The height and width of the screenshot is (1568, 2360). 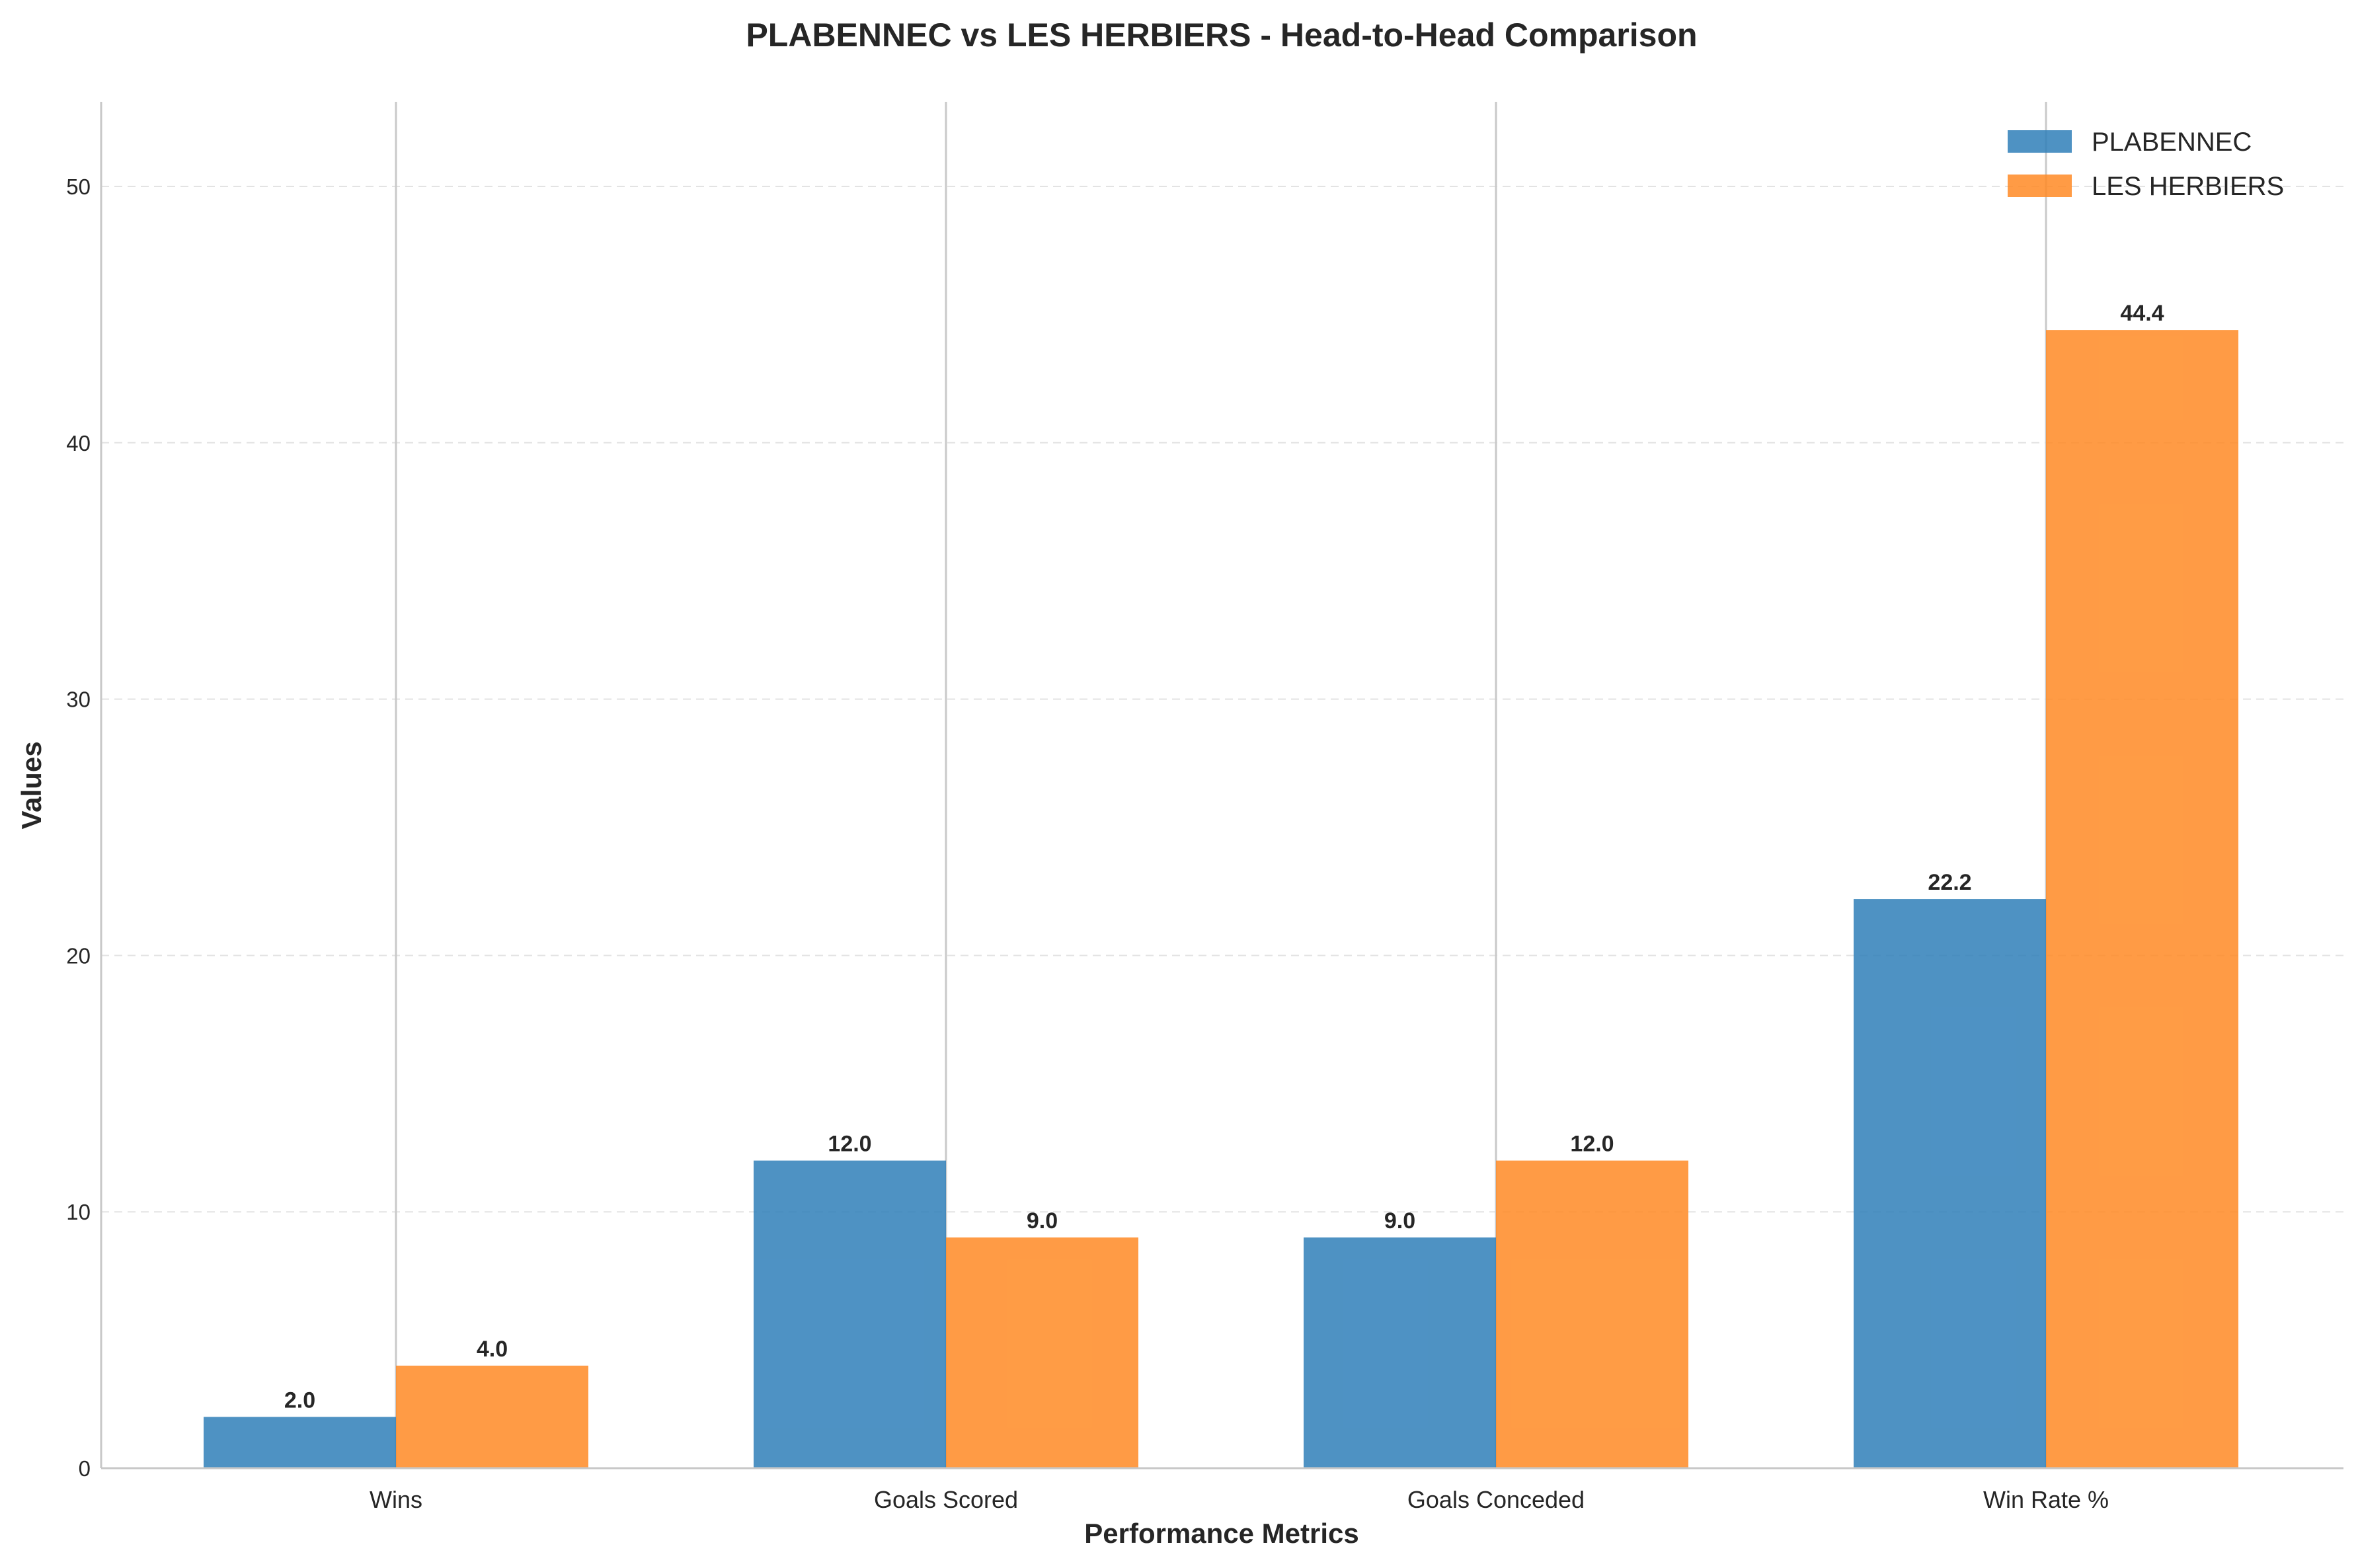 I want to click on x-axis-label: Performance Metrics, so click(x=1221, y=1533).